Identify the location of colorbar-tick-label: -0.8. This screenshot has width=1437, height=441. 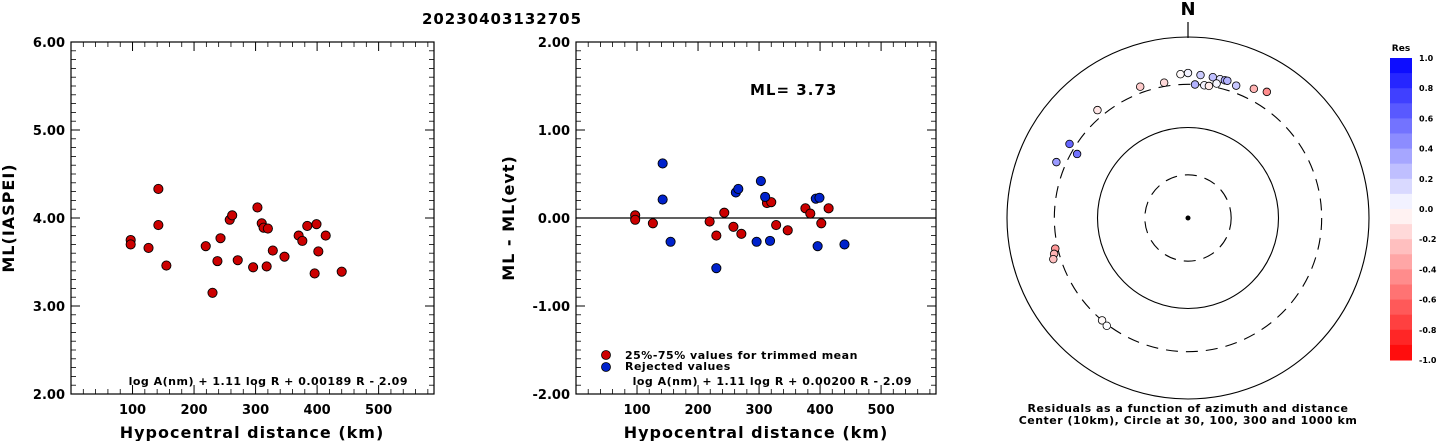
(1428, 330).